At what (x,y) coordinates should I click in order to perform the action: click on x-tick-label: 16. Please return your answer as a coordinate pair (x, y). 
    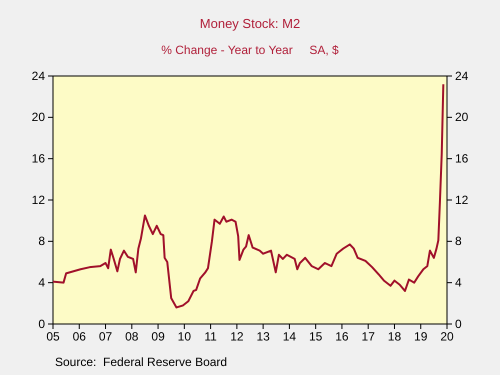
    Looking at the image, I should click on (342, 337).